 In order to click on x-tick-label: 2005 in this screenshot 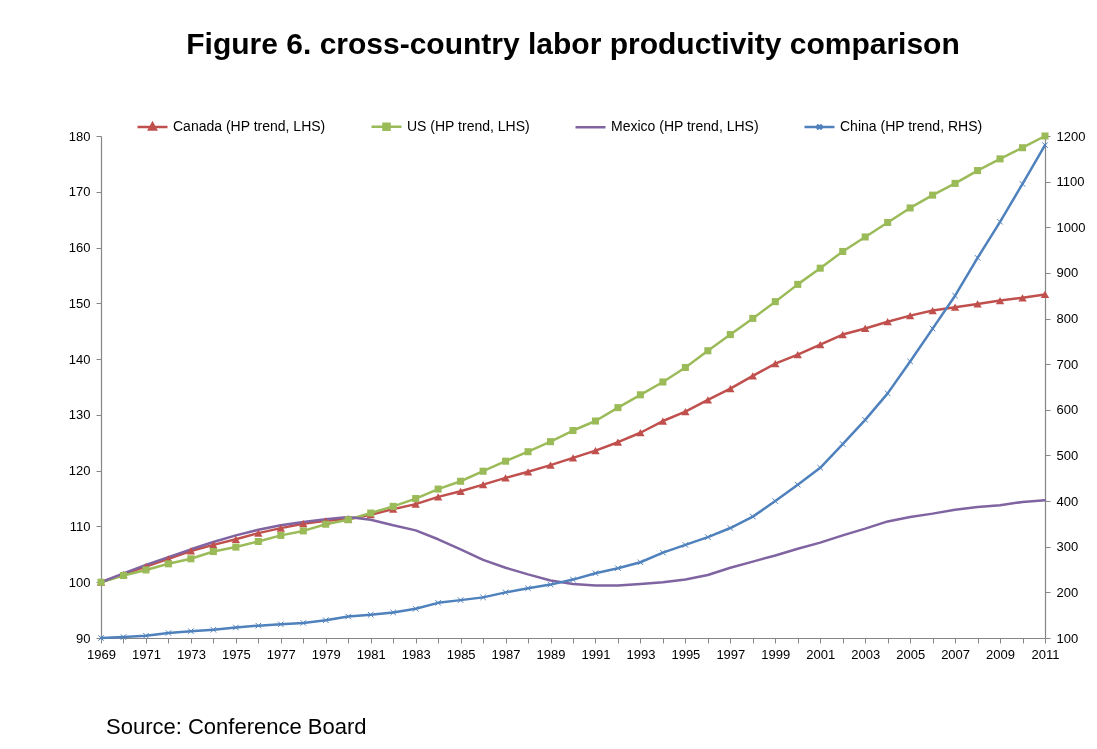, I will do `click(911, 654)`.